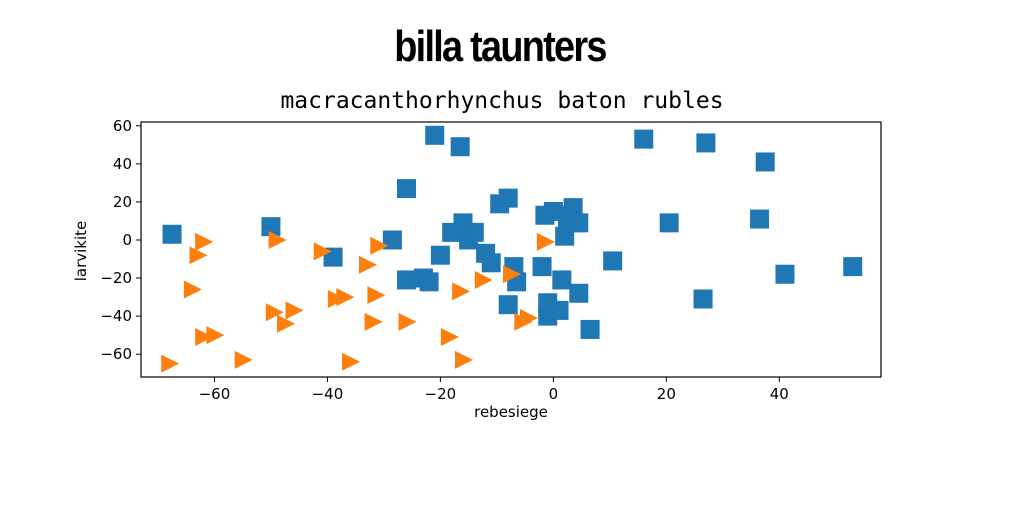  I want to click on x-axis-label: rebesiege, so click(511, 412).